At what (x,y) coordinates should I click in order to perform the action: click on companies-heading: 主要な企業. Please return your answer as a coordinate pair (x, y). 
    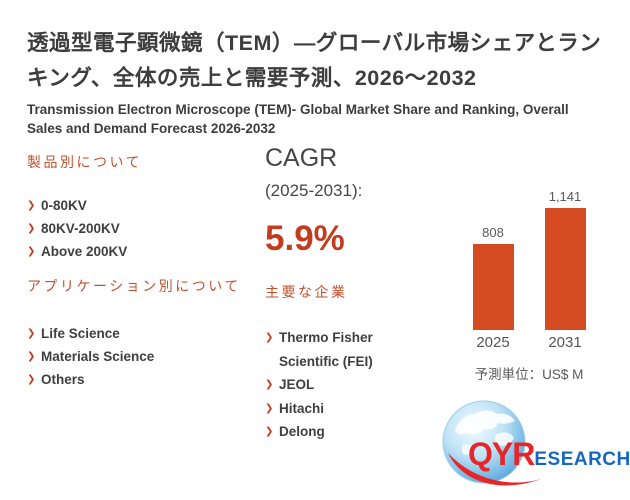
    Looking at the image, I should click on (306, 292).